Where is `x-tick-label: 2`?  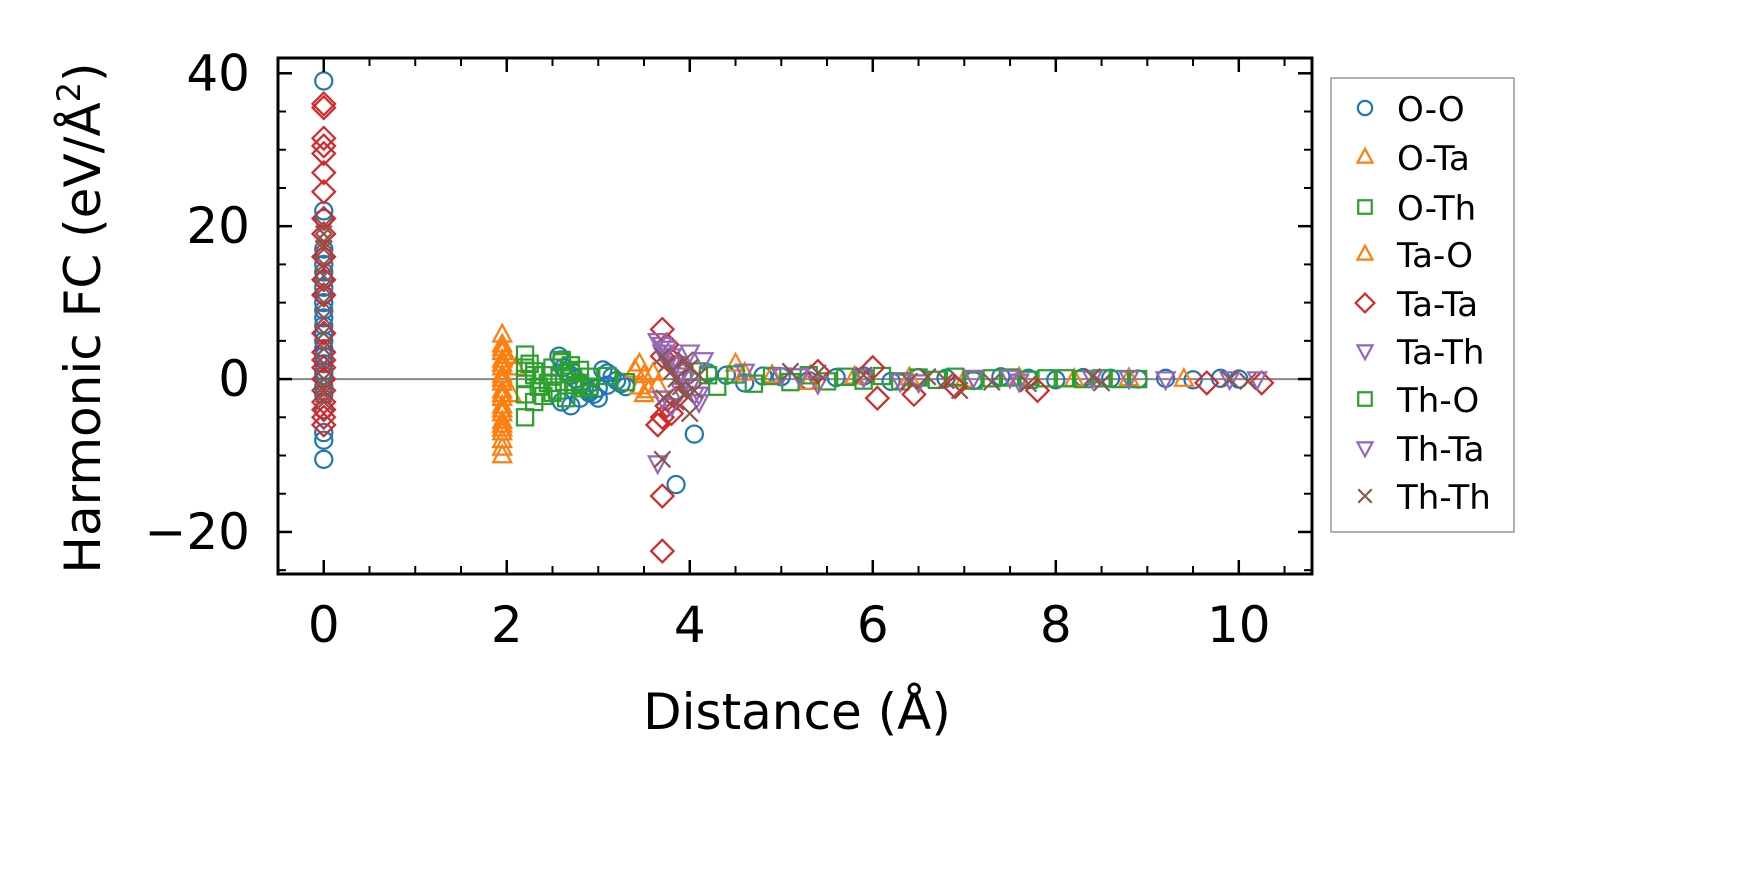 x-tick-label: 2 is located at coordinates (507, 625).